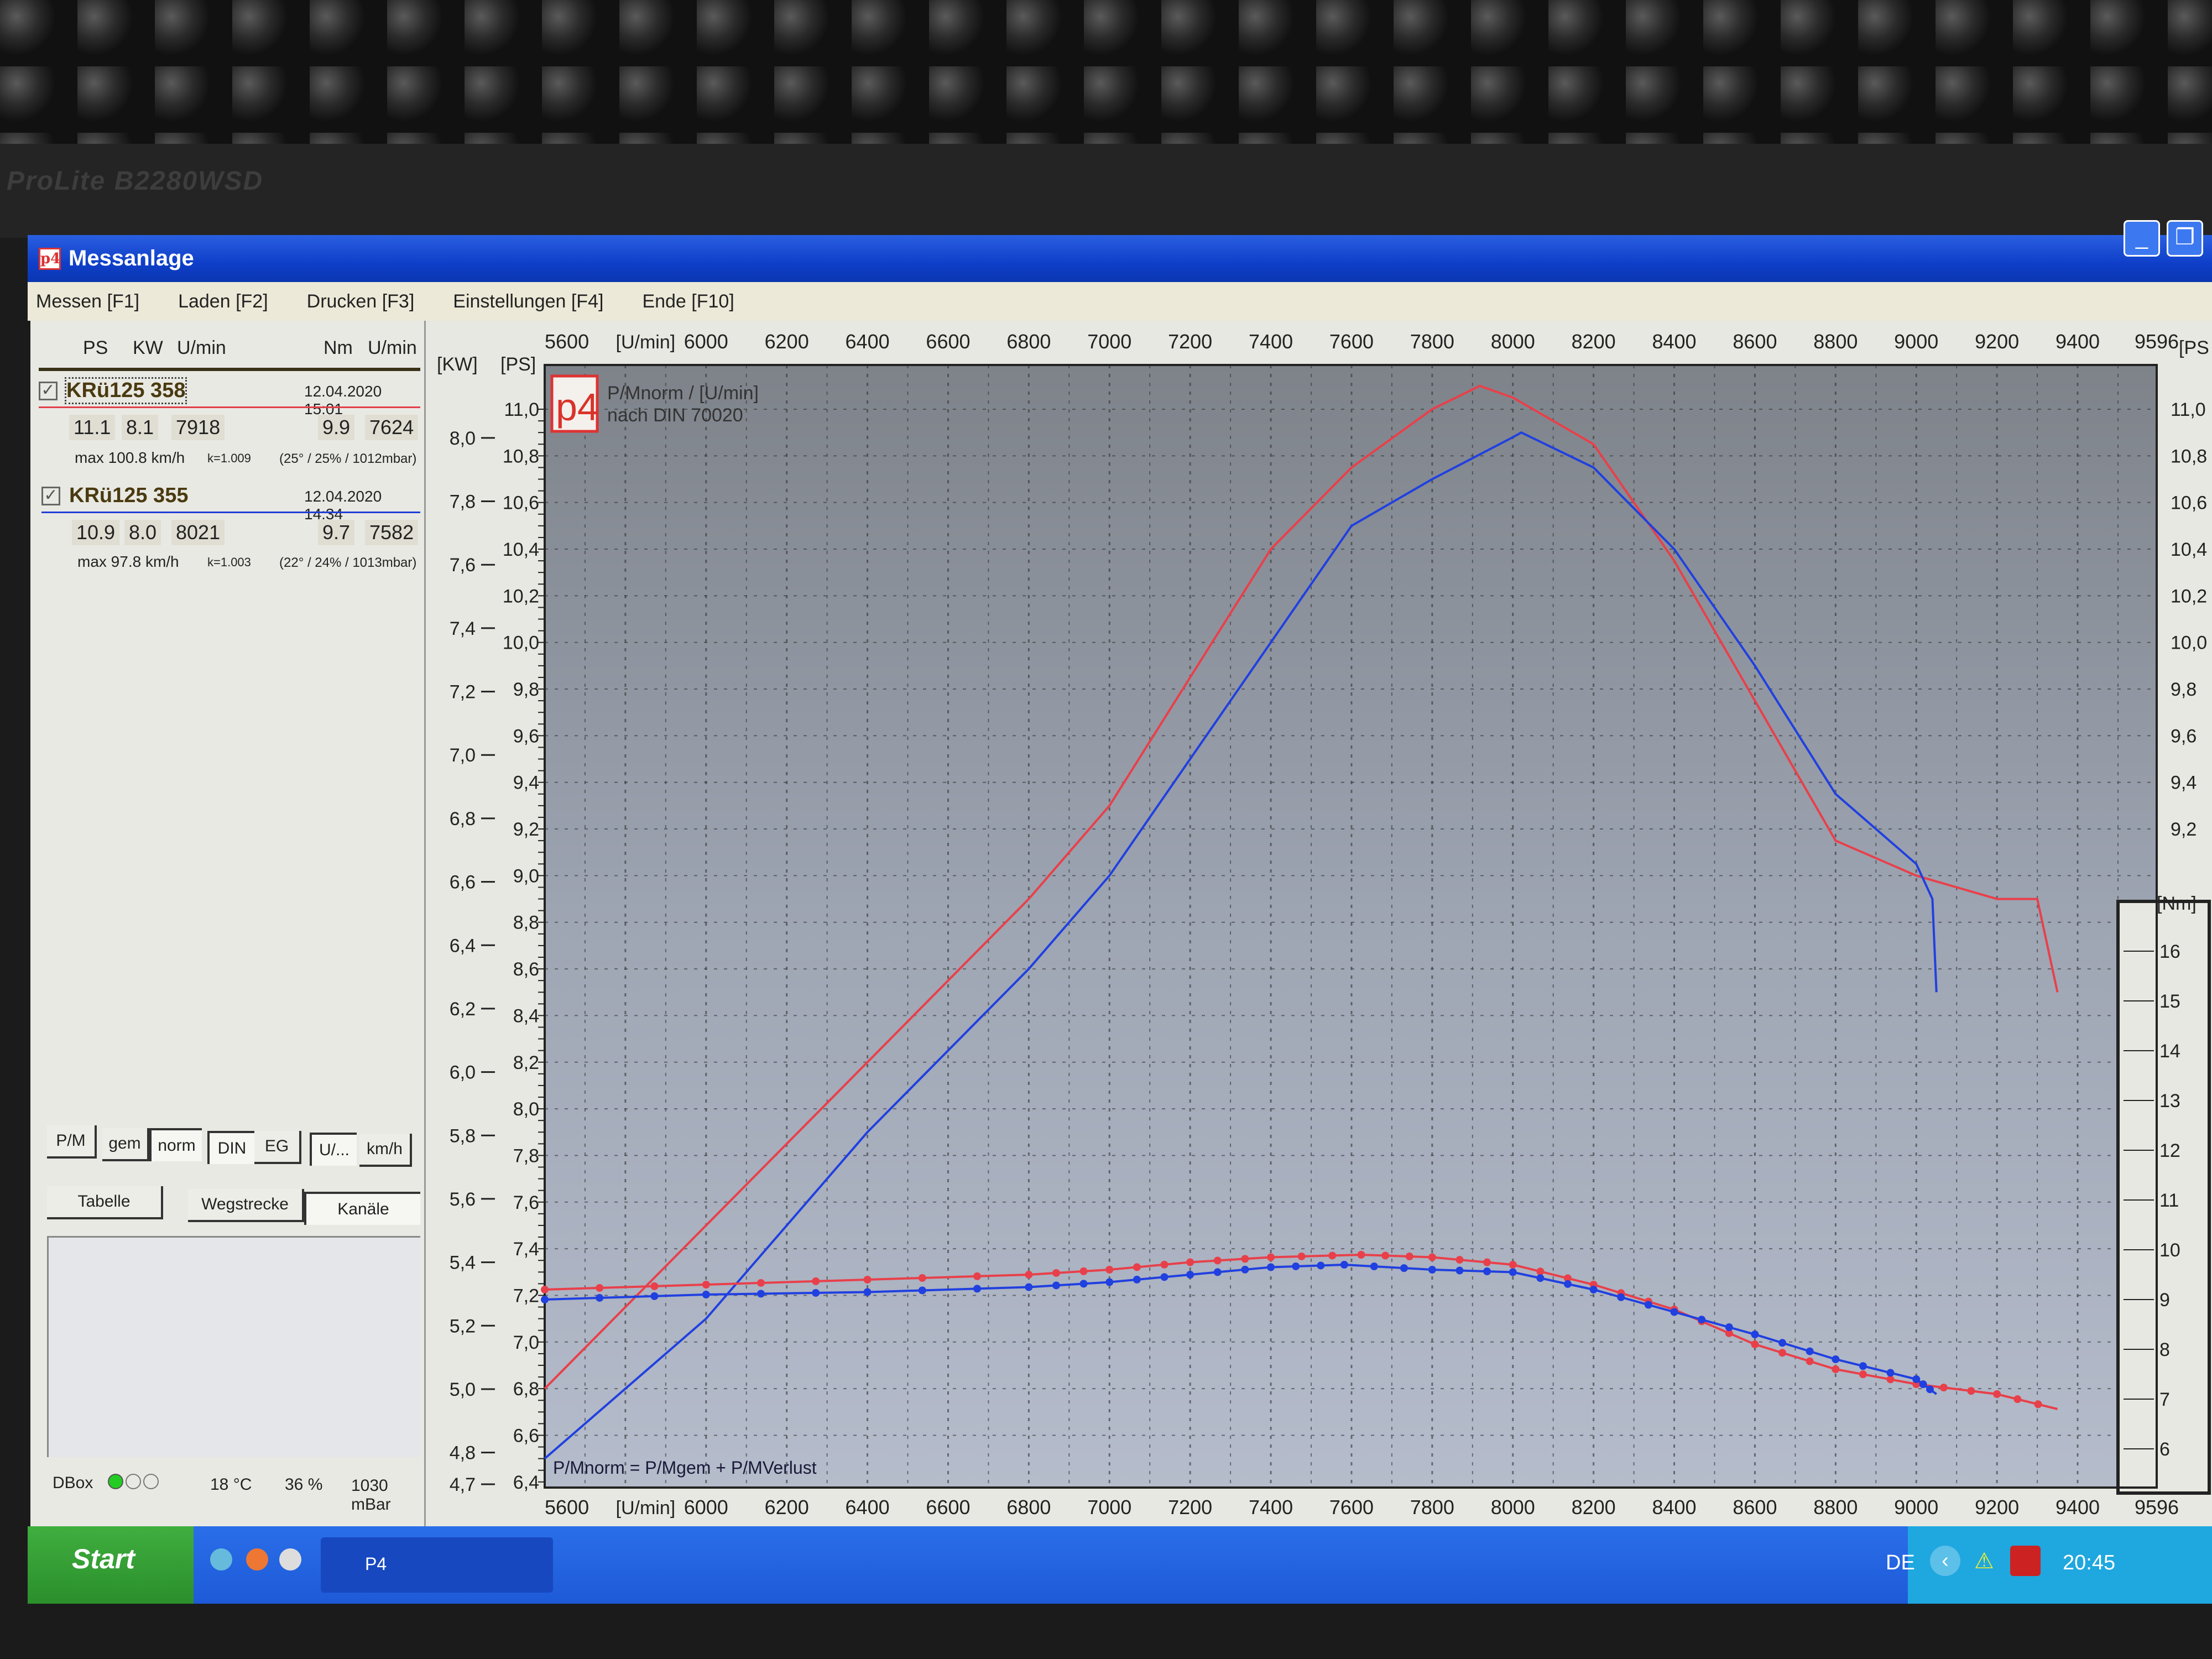  Describe the element at coordinates (221, 1559) in the screenshot. I see `desktop-icon` at that location.